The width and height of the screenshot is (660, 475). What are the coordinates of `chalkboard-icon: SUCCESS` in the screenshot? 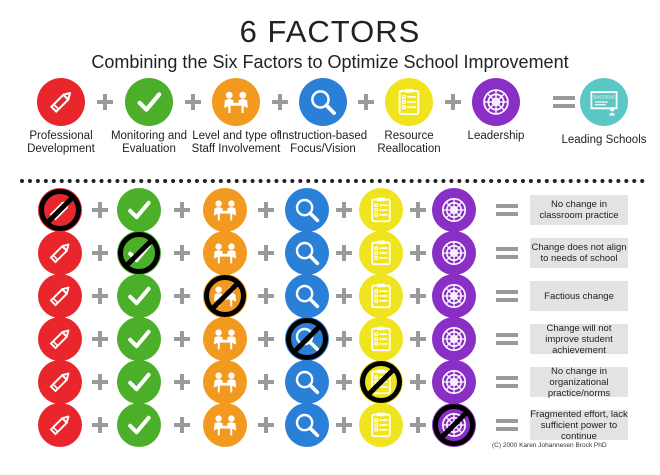 It's located at (604, 102).